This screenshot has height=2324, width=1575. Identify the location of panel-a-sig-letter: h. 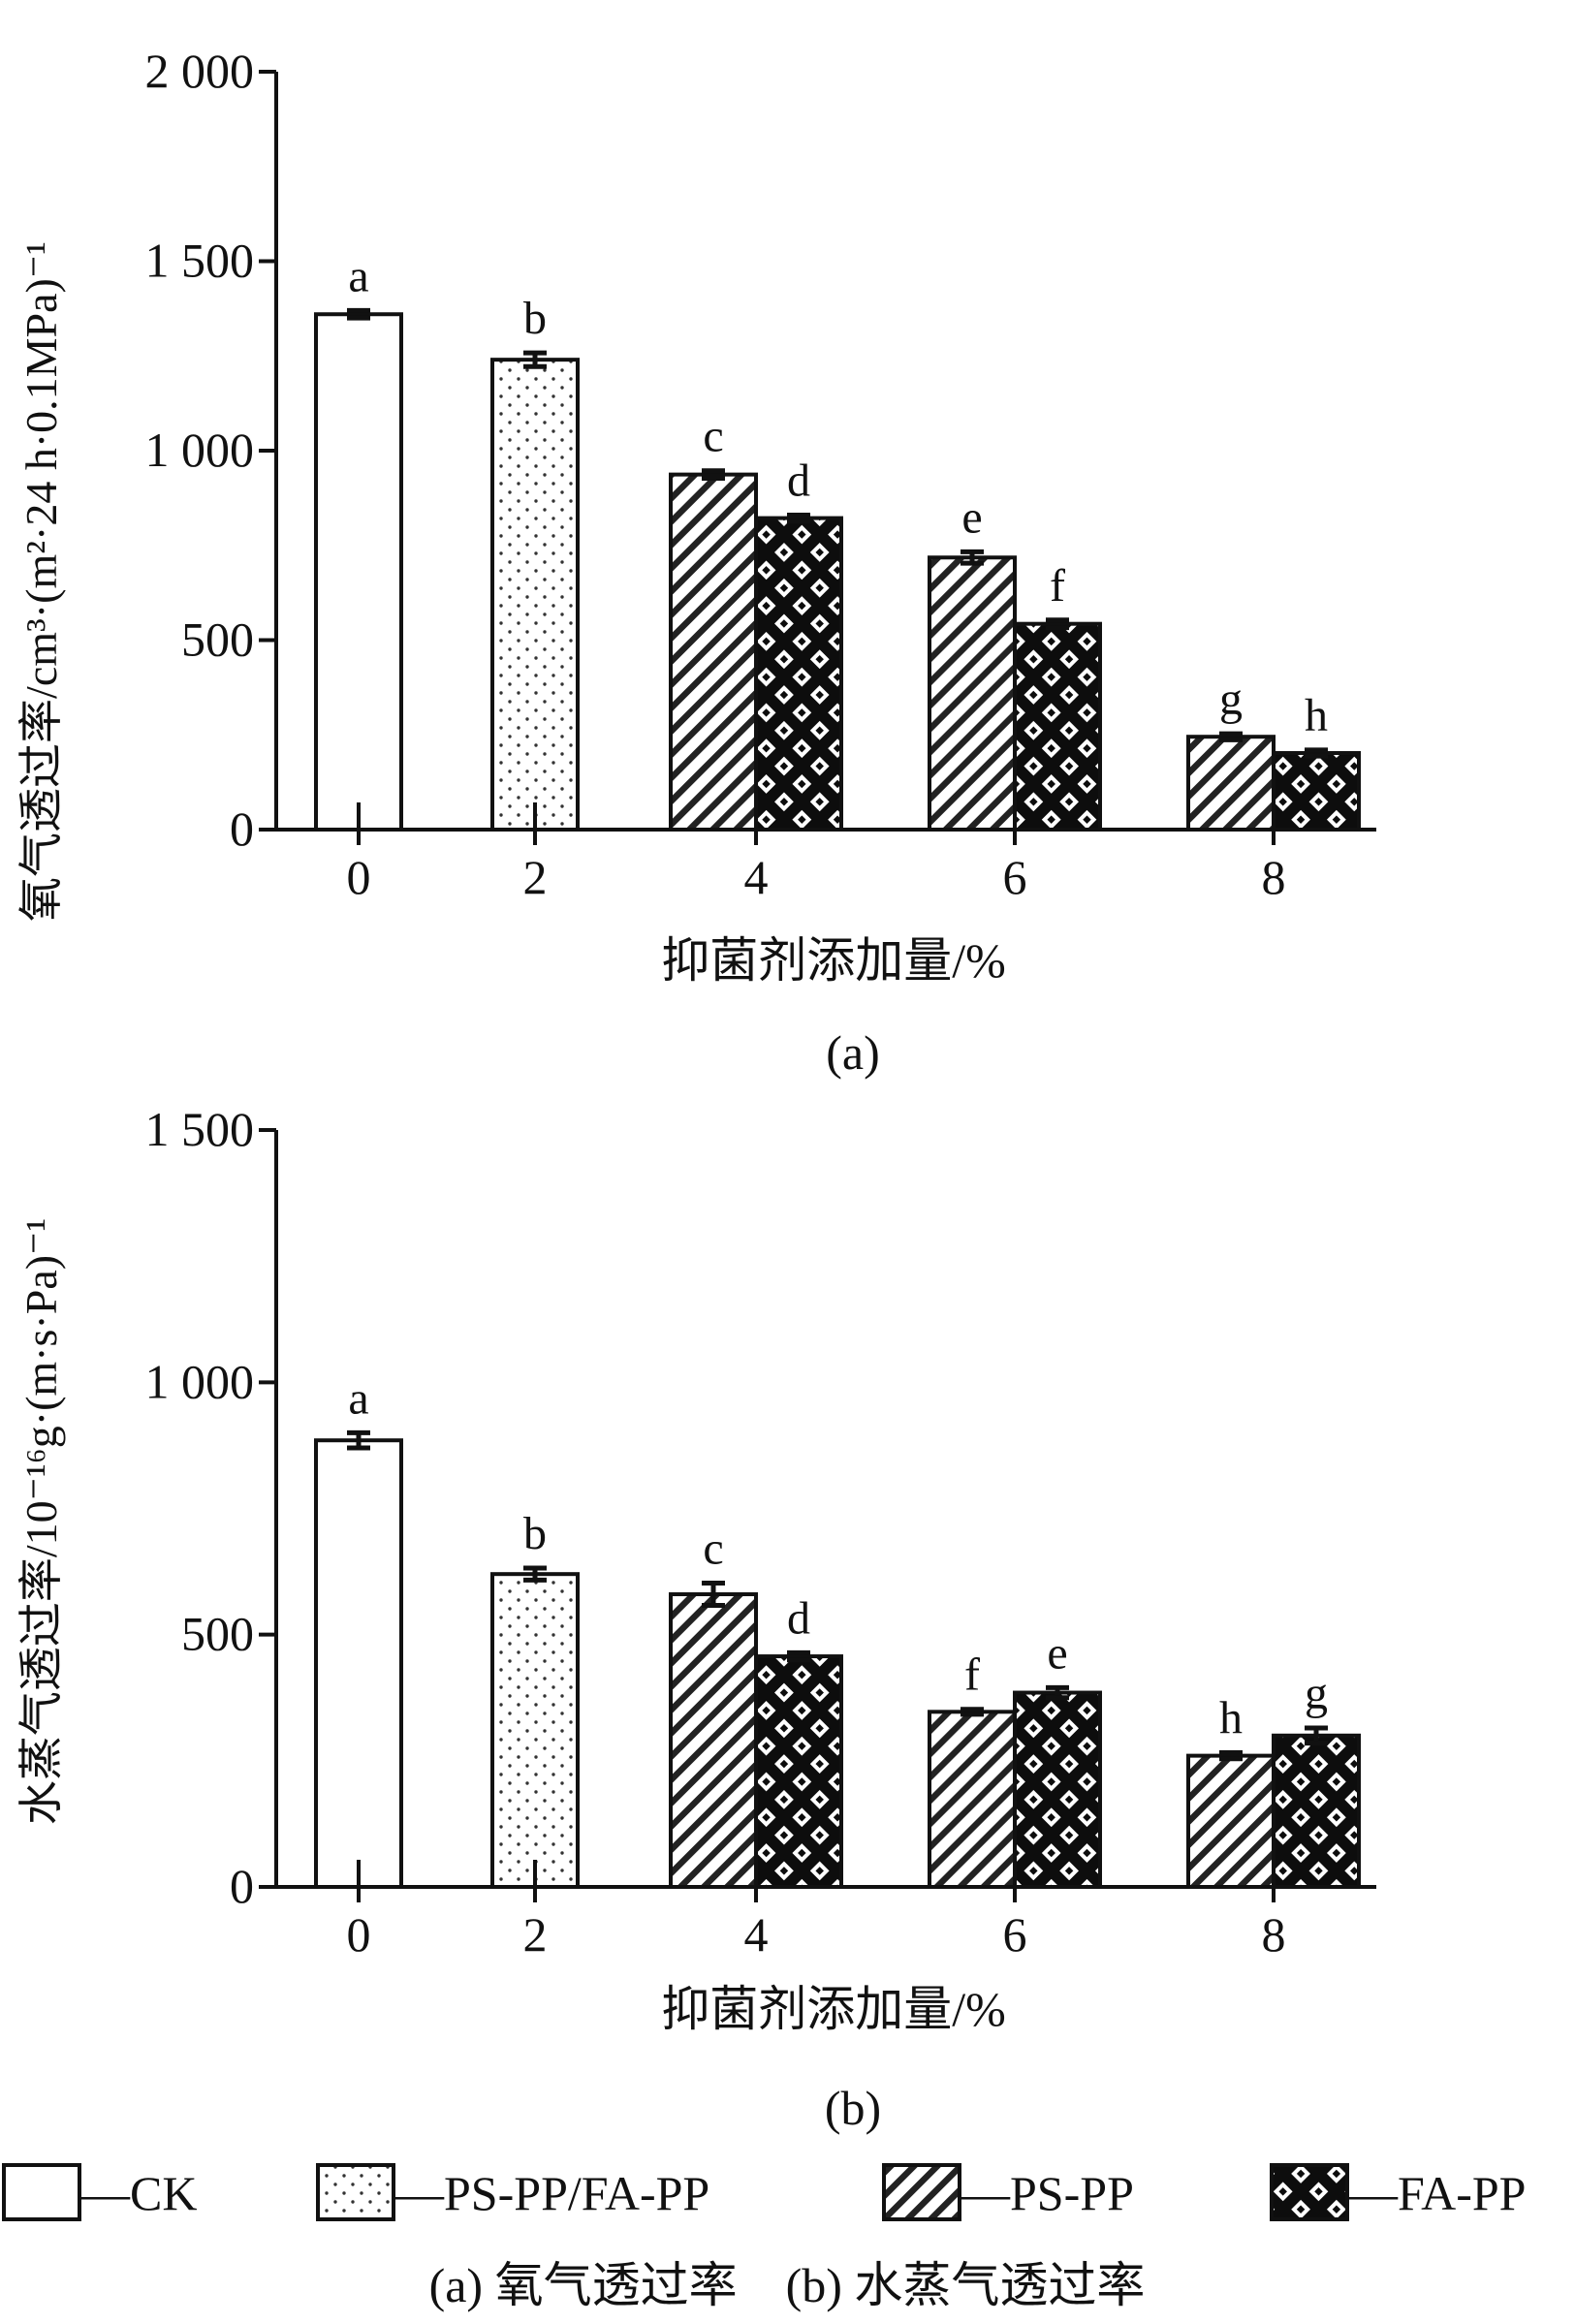
(1316, 716).